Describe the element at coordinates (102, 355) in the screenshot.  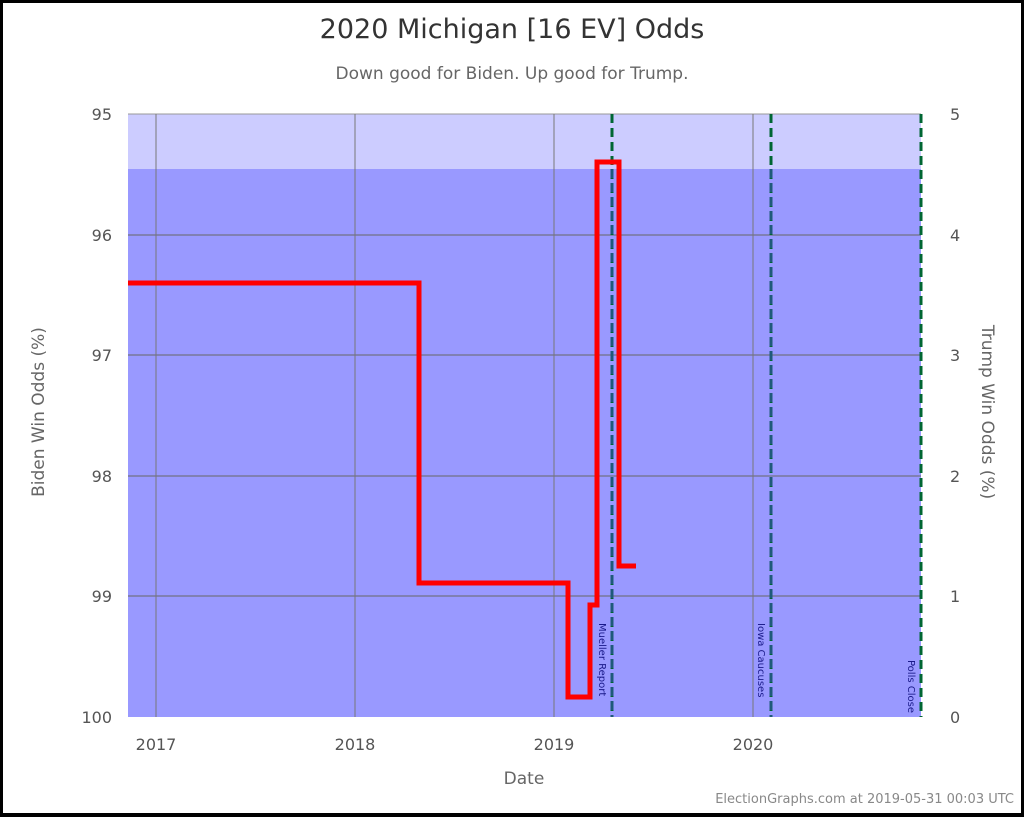
I see `y-left-tick: 97` at that location.